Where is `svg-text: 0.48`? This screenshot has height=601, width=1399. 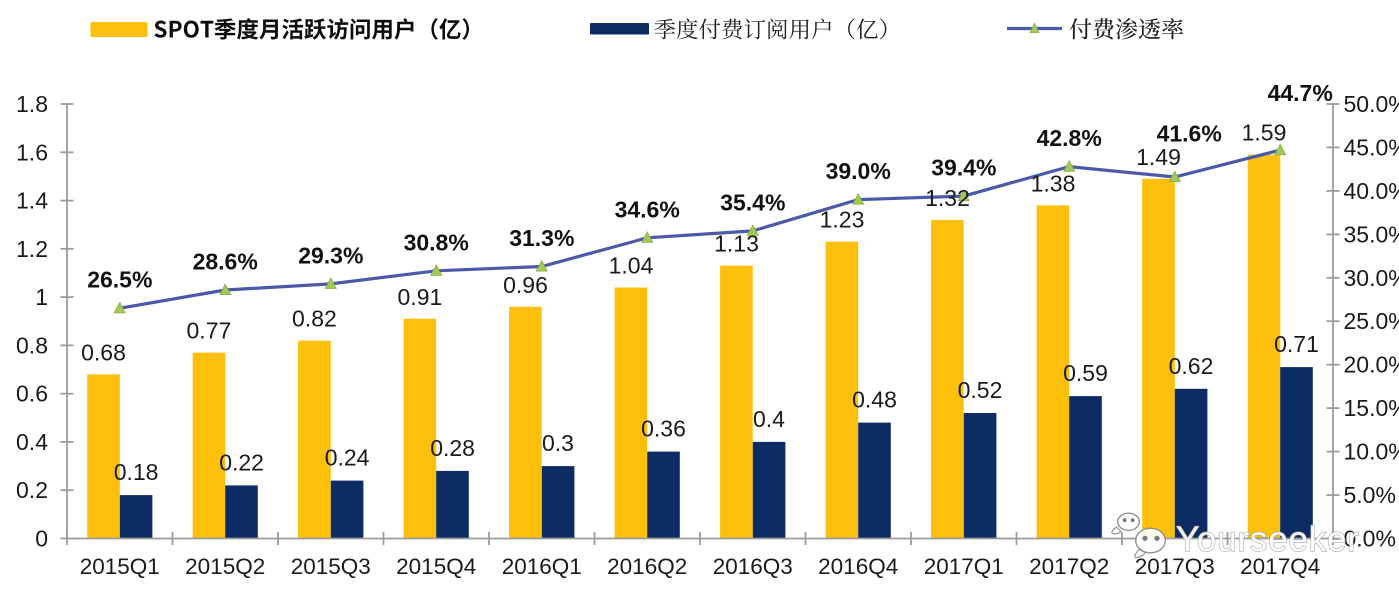 svg-text: 0.48 is located at coordinates (874, 400).